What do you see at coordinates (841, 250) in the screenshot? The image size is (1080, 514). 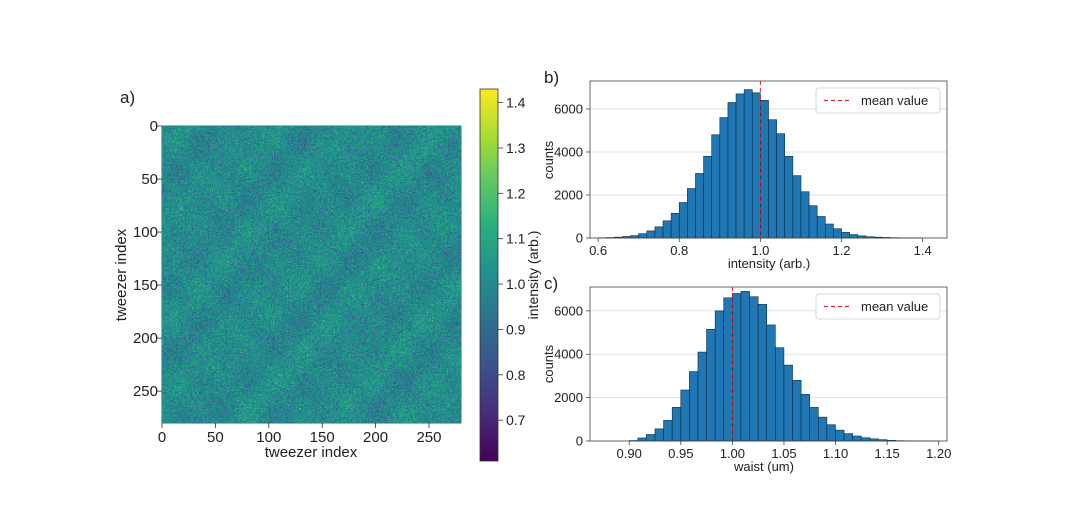 I see `x-tick-label: 1.2` at bounding box center [841, 250].